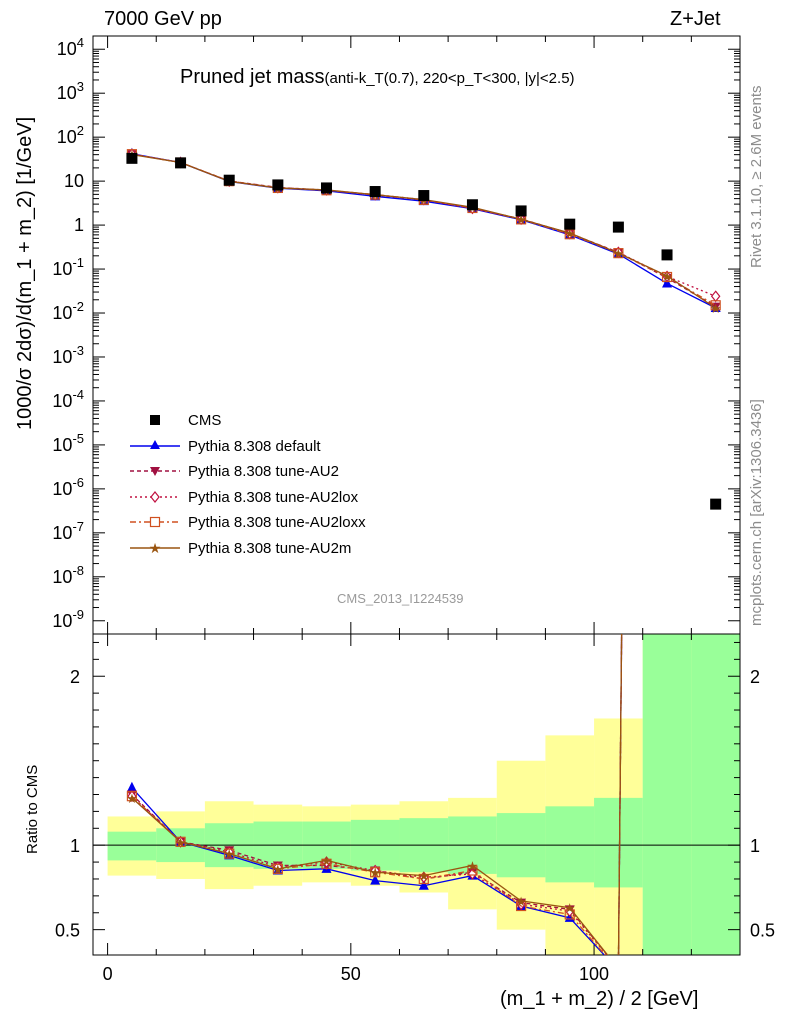 The image size is (786, 1024). I want to click on header-process: Z+Jet, so click(695, 19).